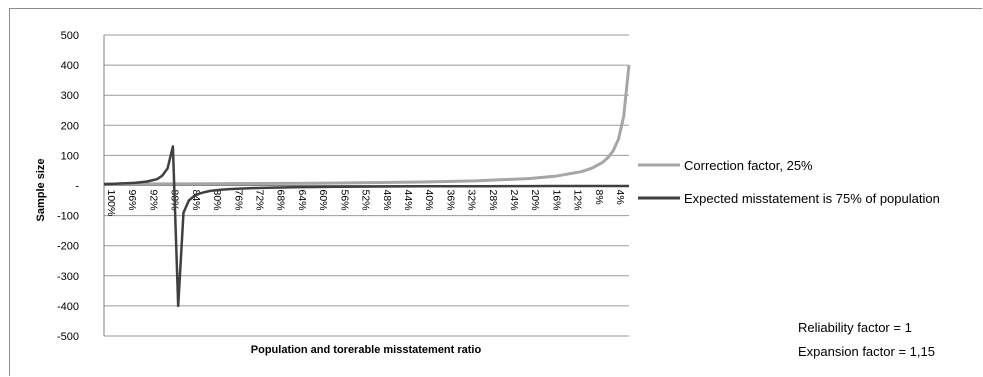 The width and height of the screenshot is (983, 377). What do you see at coordinates (578, 200) in the screenshot?
I see `x-tick-label: 12%` at bounding box center [578, 200].